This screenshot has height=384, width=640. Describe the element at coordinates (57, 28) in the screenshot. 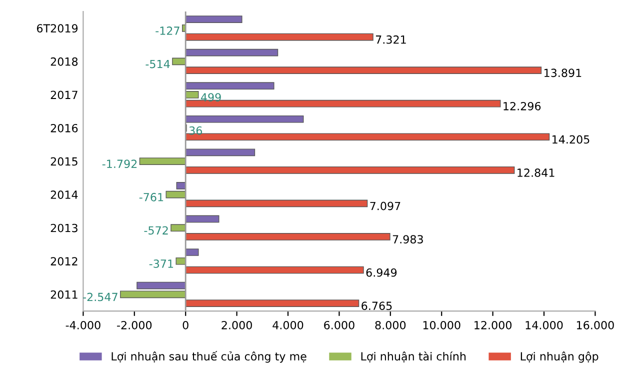

I see `y-tick-label: 6T2019` at that location.